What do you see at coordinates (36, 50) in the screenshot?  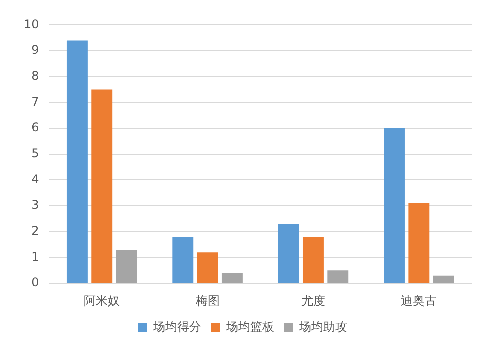 I see `y-tick-label: 9` at bounding box center [36, 50].